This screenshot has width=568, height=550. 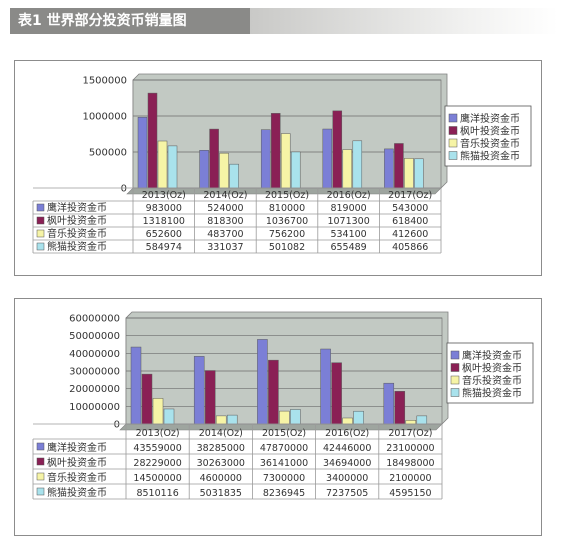 I want to click on table-cell-value: 34694000, so click(x=347, y=463).